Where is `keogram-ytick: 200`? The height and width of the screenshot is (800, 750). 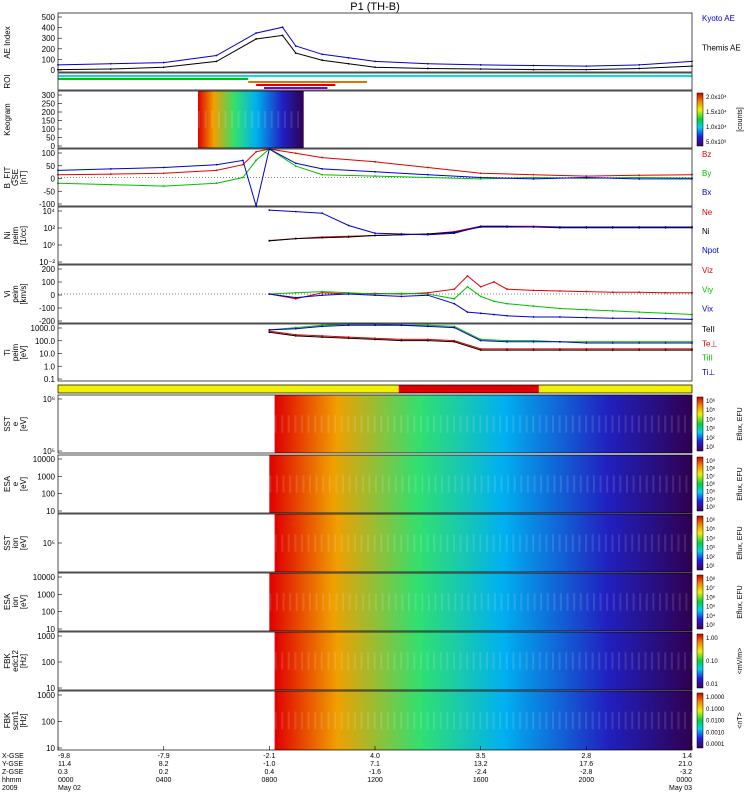 keogram-ytick: 200 is located at coordinates (49, 112).